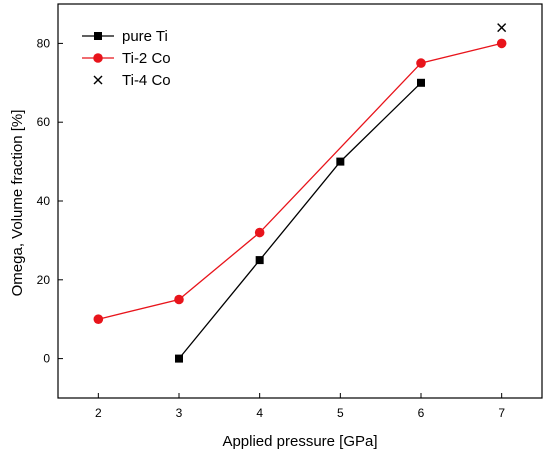 The width and height of the screenshot is (550, 457). Describe the element at coordinates (421, 413) in the screenshot. I see `x-tick-label: 6` at that location.